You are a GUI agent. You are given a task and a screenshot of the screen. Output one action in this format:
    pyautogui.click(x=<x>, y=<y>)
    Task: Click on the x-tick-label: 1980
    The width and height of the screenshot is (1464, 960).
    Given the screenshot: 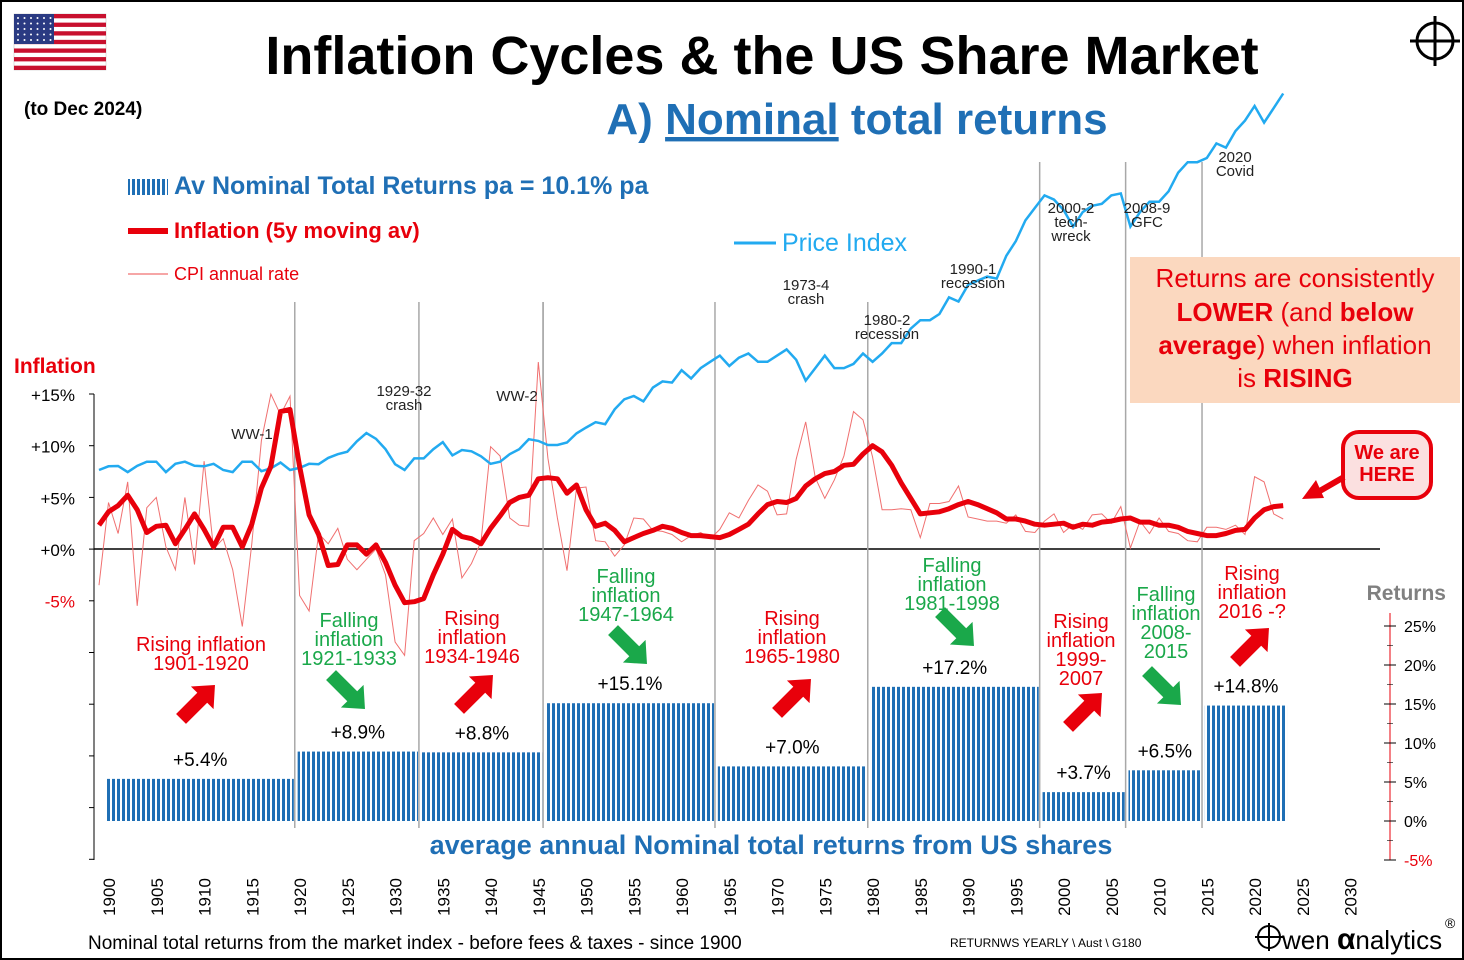 What is the action you would take?
    pyautogui.click(x=873, y=897)
    